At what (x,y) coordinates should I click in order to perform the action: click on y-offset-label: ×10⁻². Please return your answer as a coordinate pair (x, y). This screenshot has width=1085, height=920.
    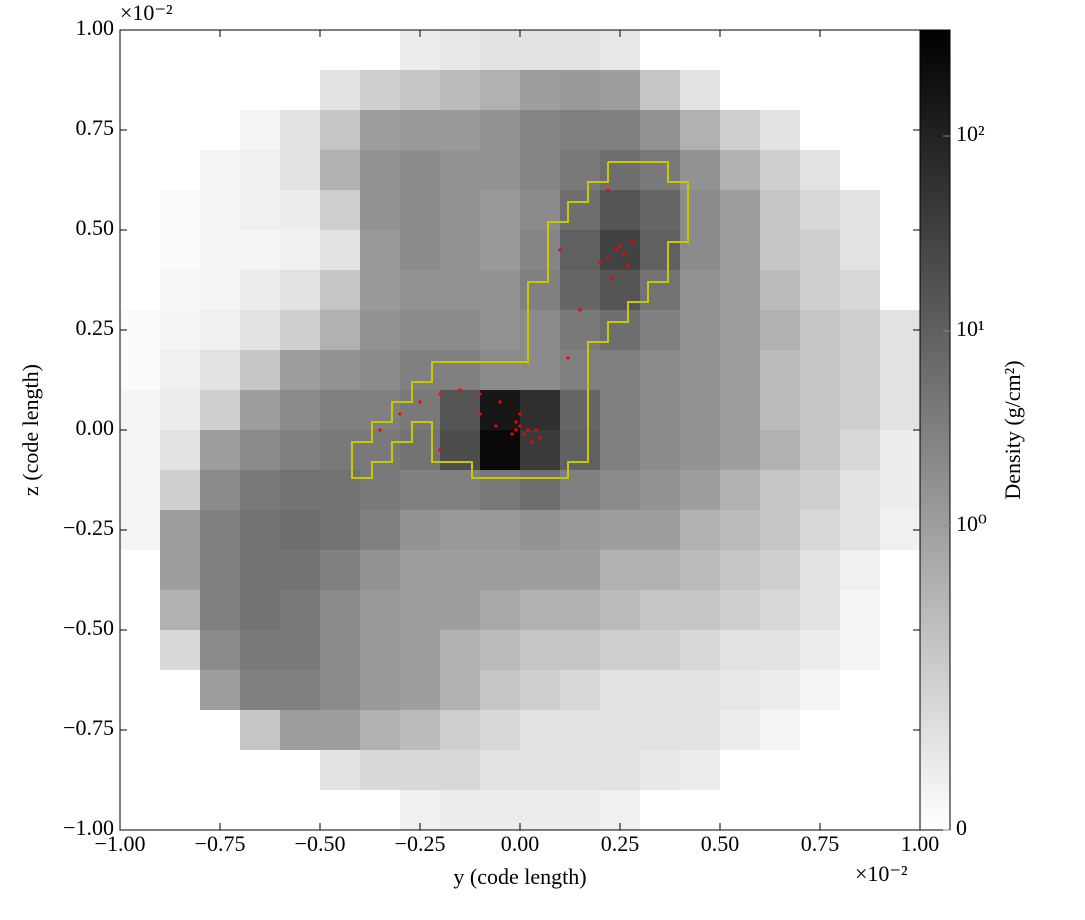
    Looking at the image, I should click on (146, 12).